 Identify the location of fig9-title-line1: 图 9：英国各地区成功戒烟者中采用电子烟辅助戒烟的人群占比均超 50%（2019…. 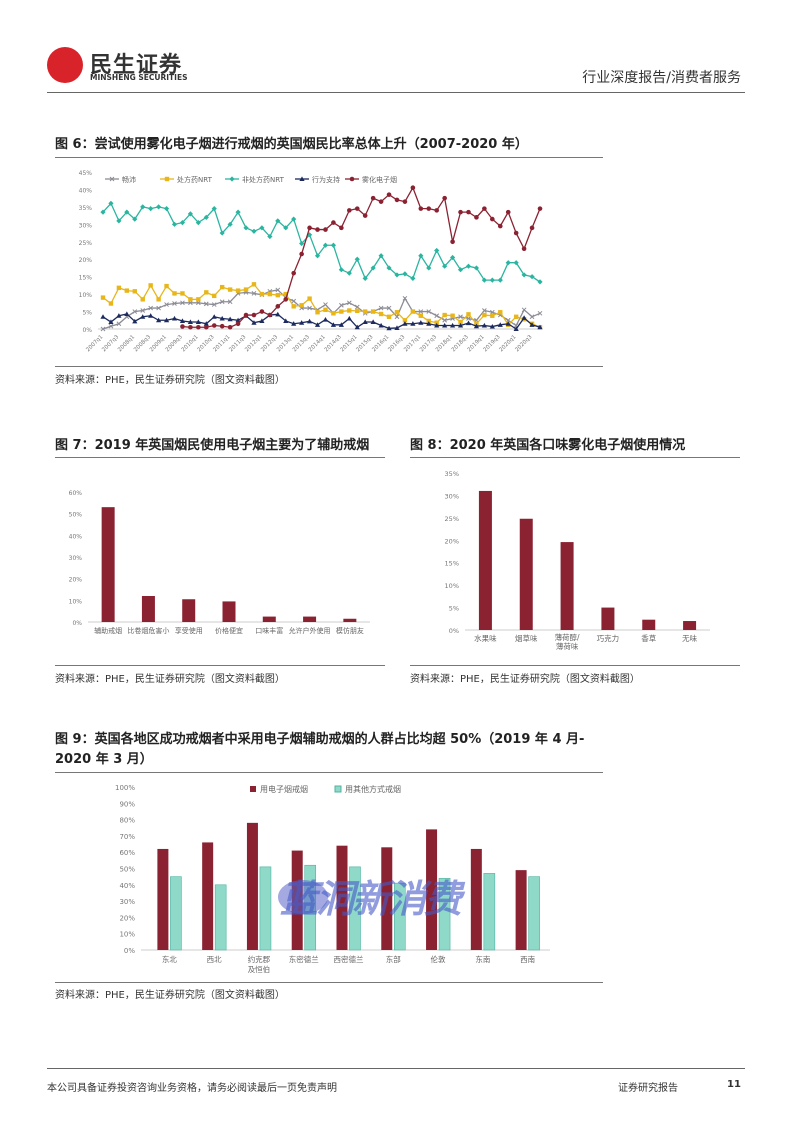
(320, 739).